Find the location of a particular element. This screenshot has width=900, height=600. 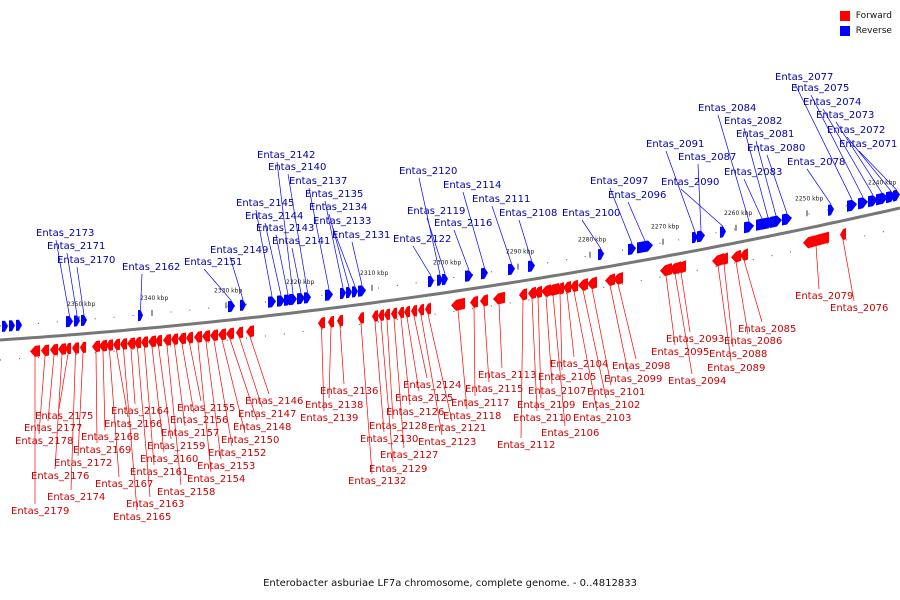

gene-label-reverse: Entas_2119 is located at coordinates (436, 211).